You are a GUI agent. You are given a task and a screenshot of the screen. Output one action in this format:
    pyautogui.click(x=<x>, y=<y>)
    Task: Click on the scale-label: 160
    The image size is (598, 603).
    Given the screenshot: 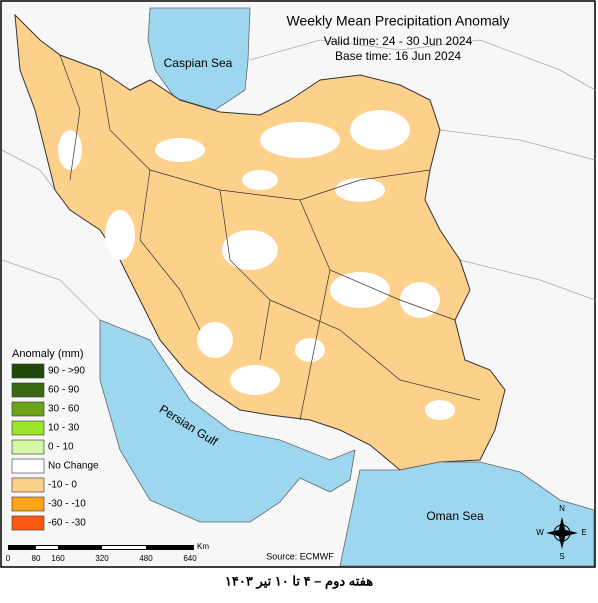 What is the action you would take?
    pyautogui.click(x=58, y=558)
    